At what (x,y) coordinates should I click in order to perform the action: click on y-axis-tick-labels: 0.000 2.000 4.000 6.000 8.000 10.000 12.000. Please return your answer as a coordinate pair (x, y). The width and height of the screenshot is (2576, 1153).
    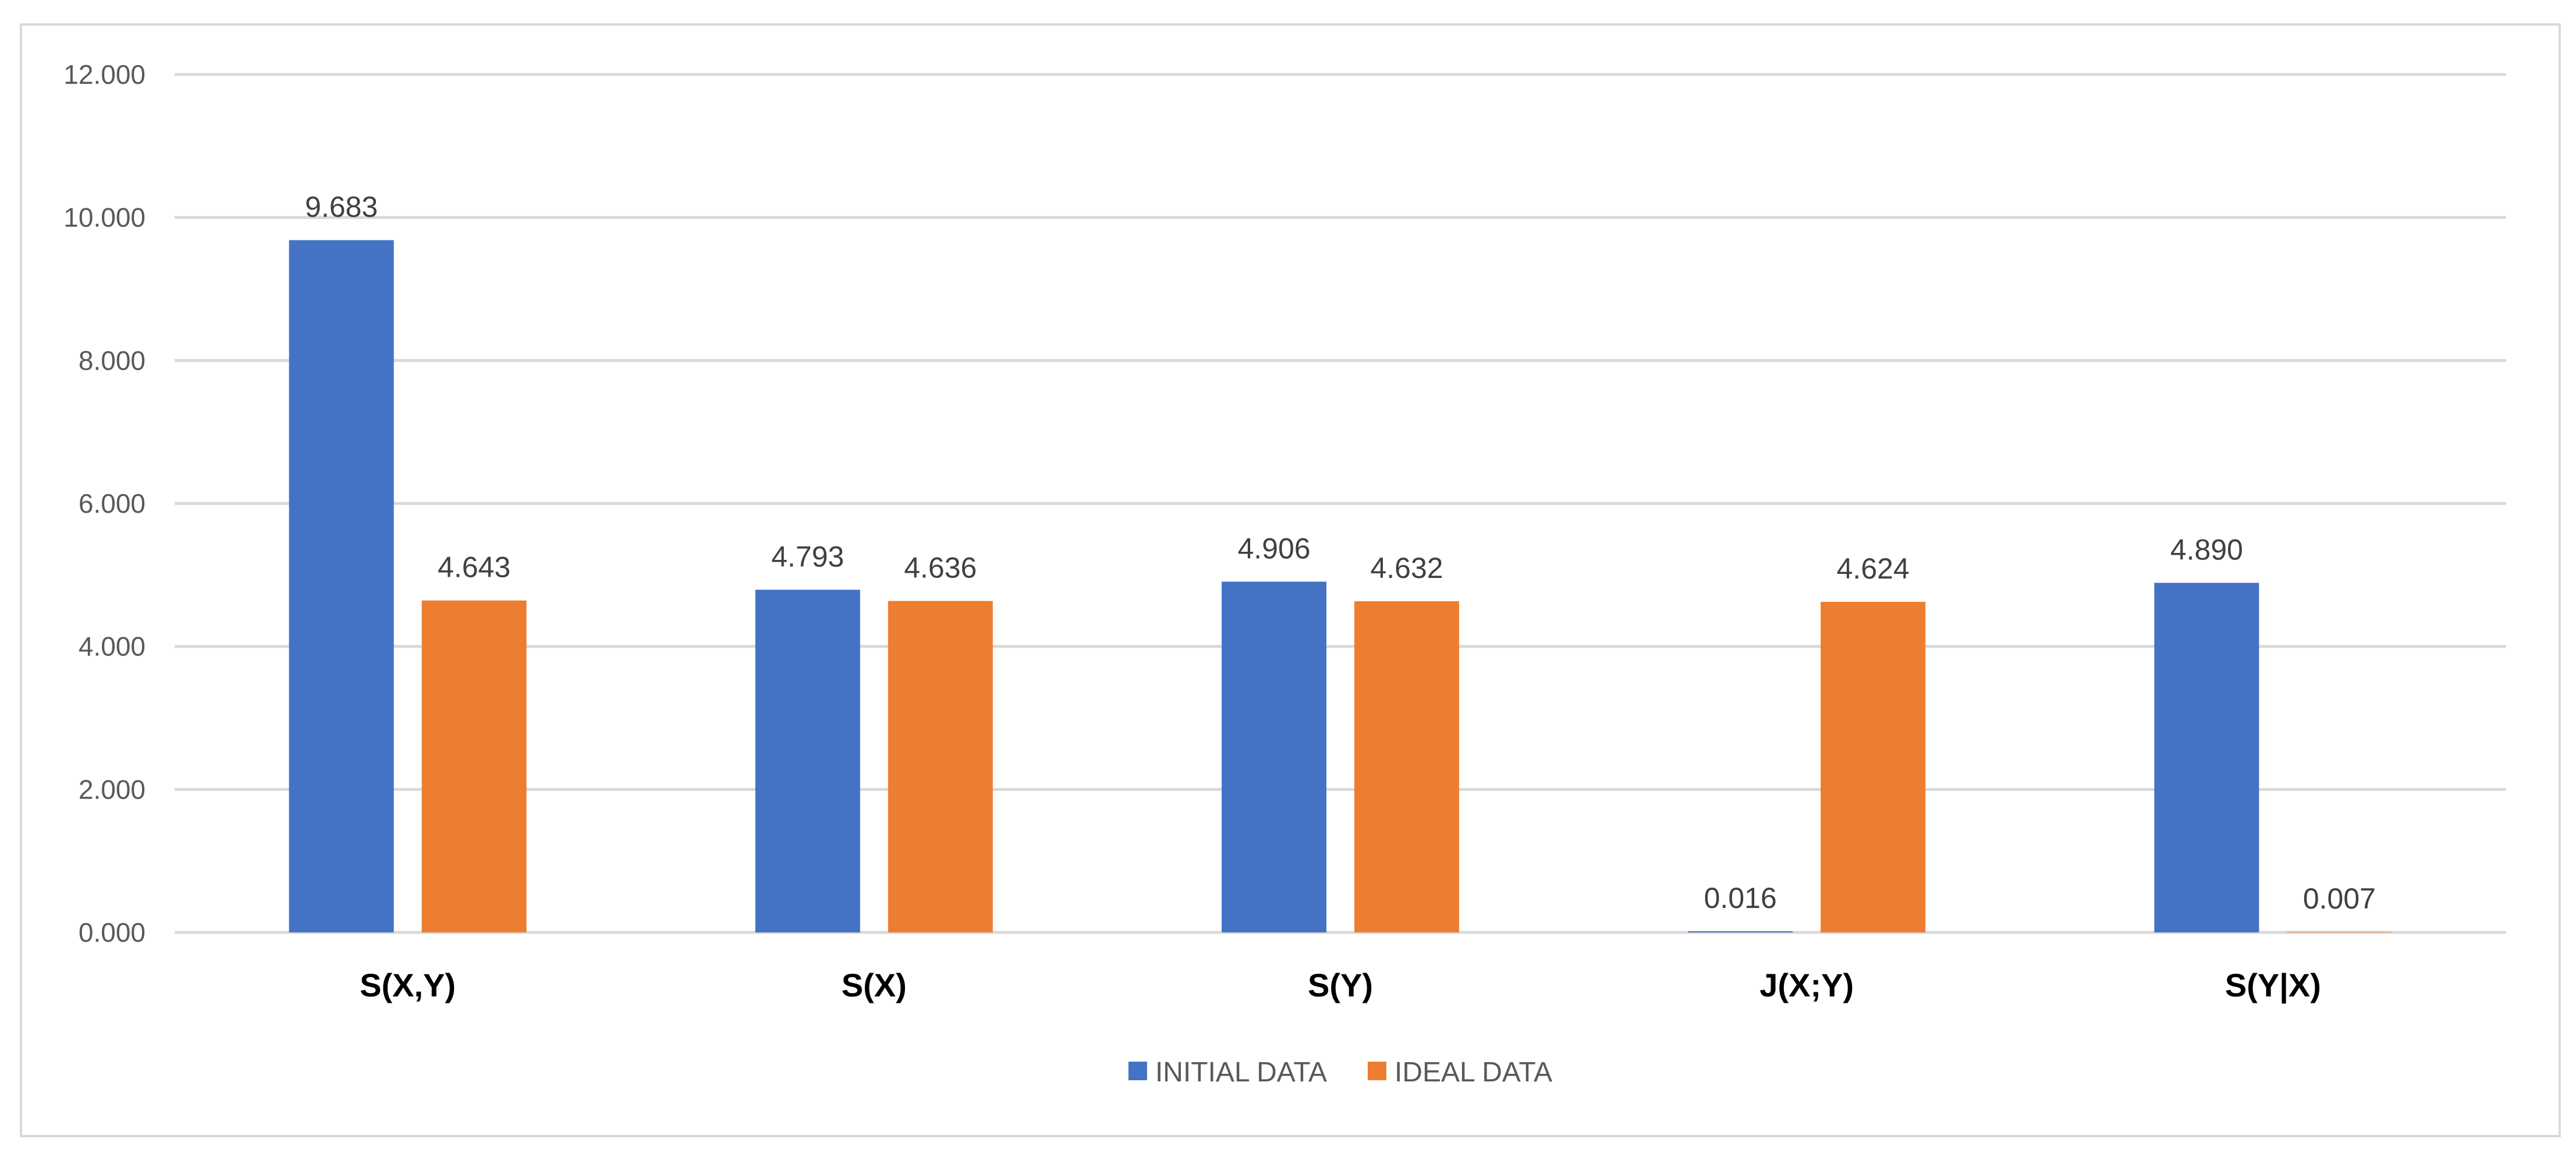
    Looking at the image, I should click on (105, 504).